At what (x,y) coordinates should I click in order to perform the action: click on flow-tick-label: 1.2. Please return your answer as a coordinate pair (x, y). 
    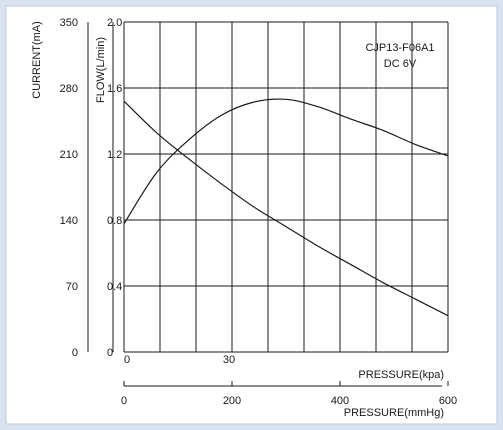
    Looking at the image, I should click on (114, 155).